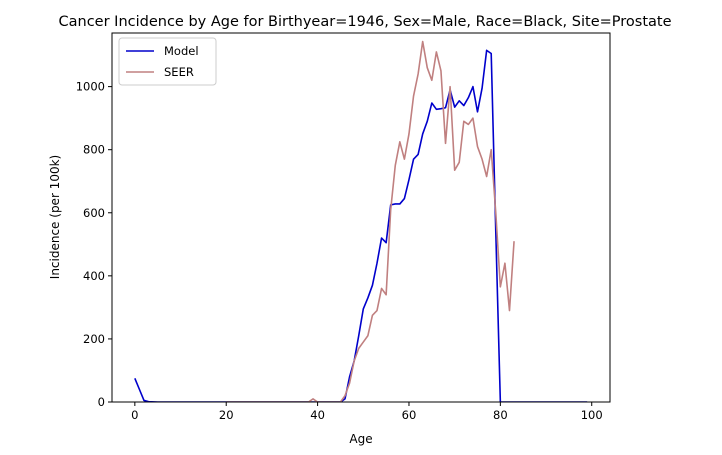  Describe the element at coordinates (134, 415) in the screenshot. I see `x-tick-label: 0` at that location.